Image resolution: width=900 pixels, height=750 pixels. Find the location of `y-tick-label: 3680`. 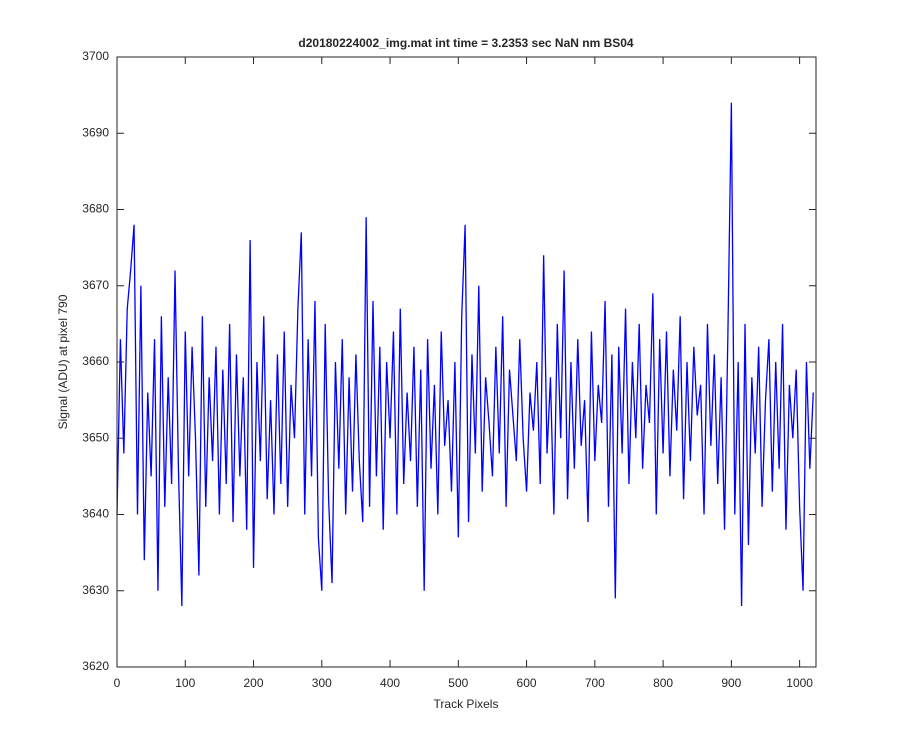

y-tick-label: 3680 is located at coordinates (95, 209).